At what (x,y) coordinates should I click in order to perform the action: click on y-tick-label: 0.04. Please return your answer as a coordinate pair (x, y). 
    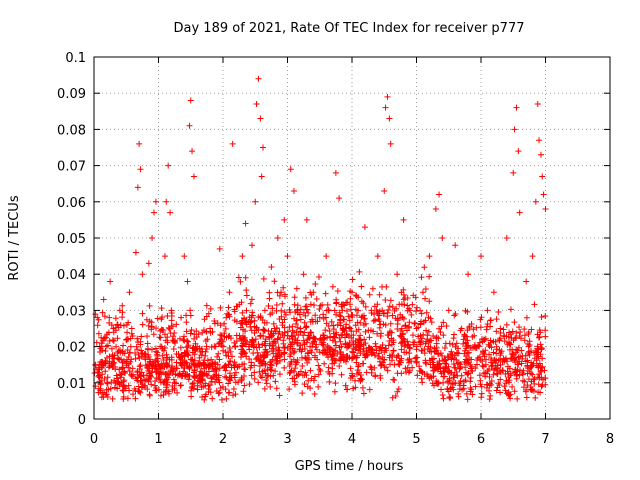
    Looking at the image, I should click on (71, 275).